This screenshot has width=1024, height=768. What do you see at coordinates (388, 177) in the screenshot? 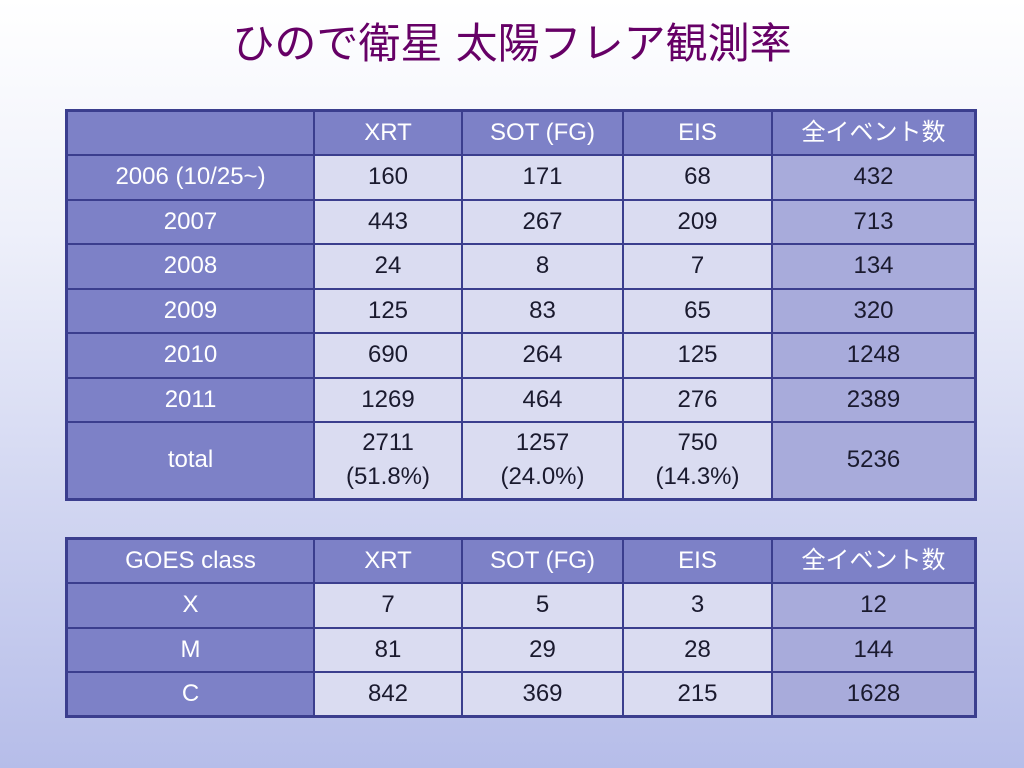
I see `cell-xrt: 160` at bounding box center [388, 177].